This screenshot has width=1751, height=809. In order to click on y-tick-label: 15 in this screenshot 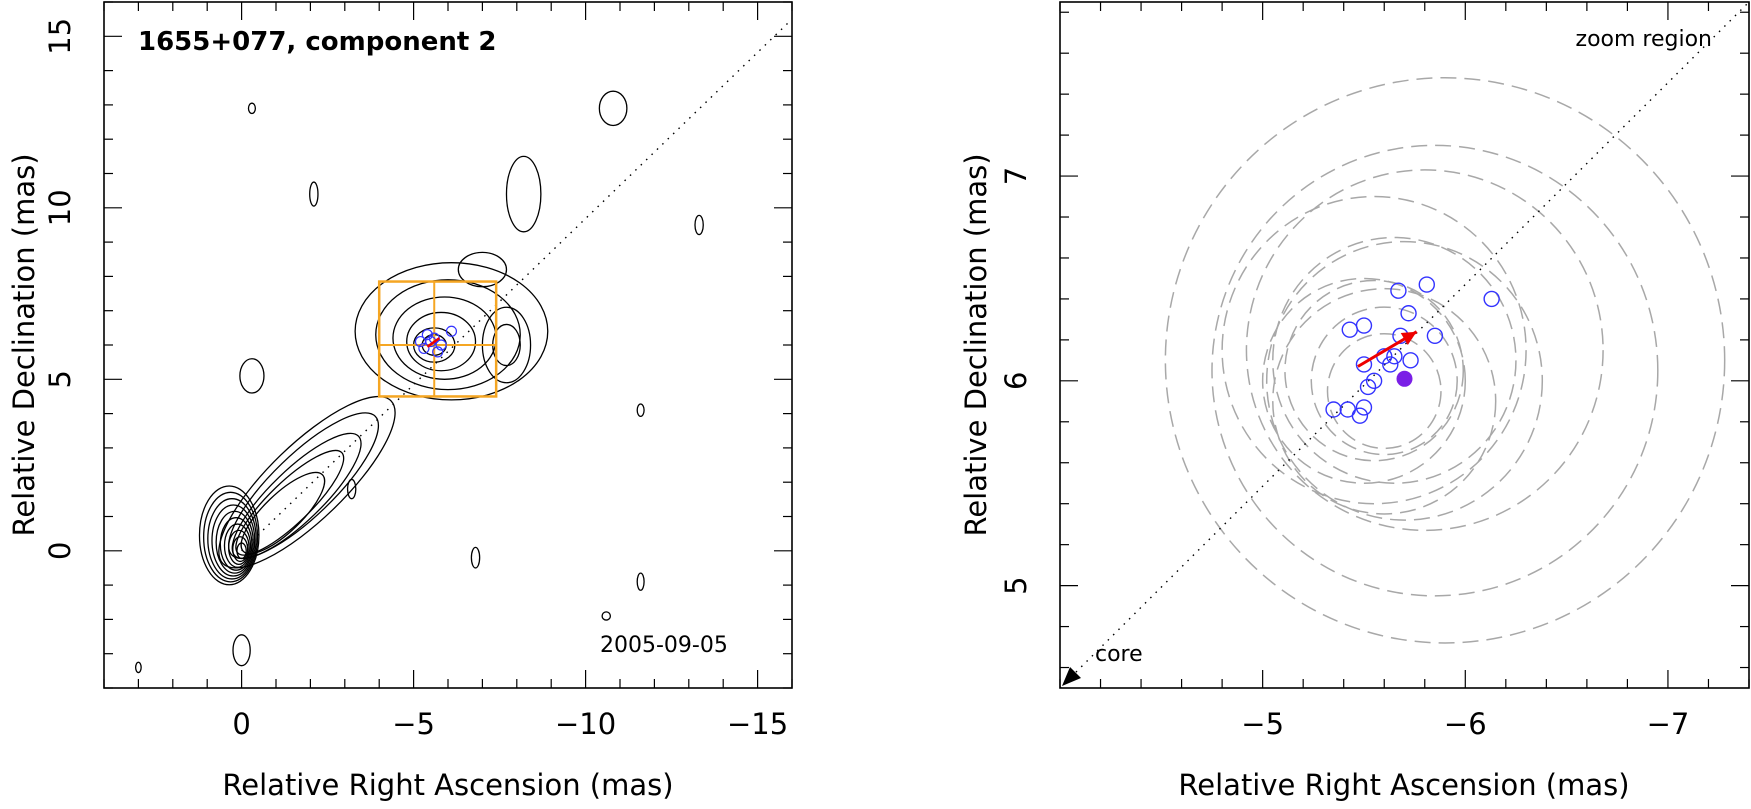, I will do `click(60, 36)`.